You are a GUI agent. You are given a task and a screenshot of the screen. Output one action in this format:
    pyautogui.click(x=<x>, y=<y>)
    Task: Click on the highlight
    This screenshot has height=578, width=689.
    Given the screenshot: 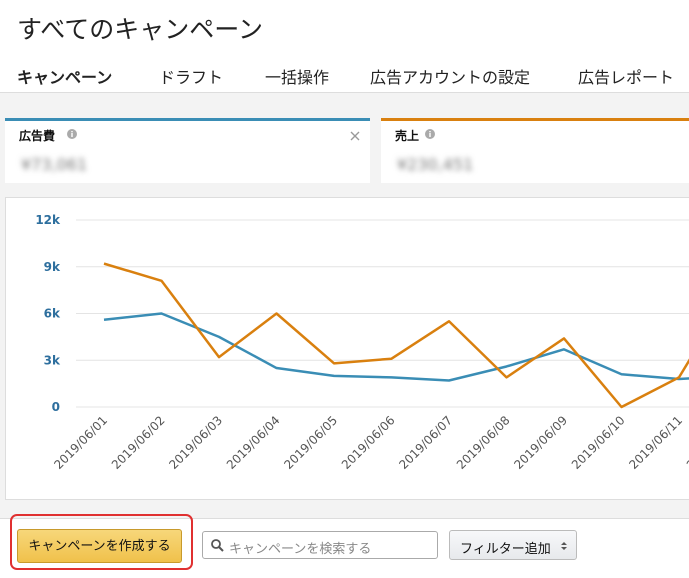 What is the action you would take?
    pyautogui.click(x=101, y=542)
    